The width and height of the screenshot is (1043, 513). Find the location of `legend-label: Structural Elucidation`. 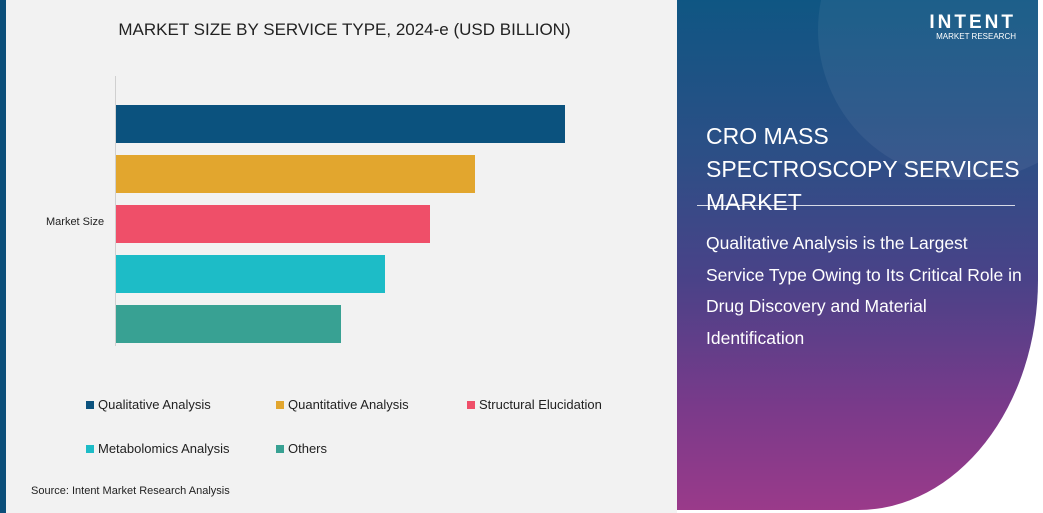

legend-label: Structural Elucidation is located at coordinates (540, 404).